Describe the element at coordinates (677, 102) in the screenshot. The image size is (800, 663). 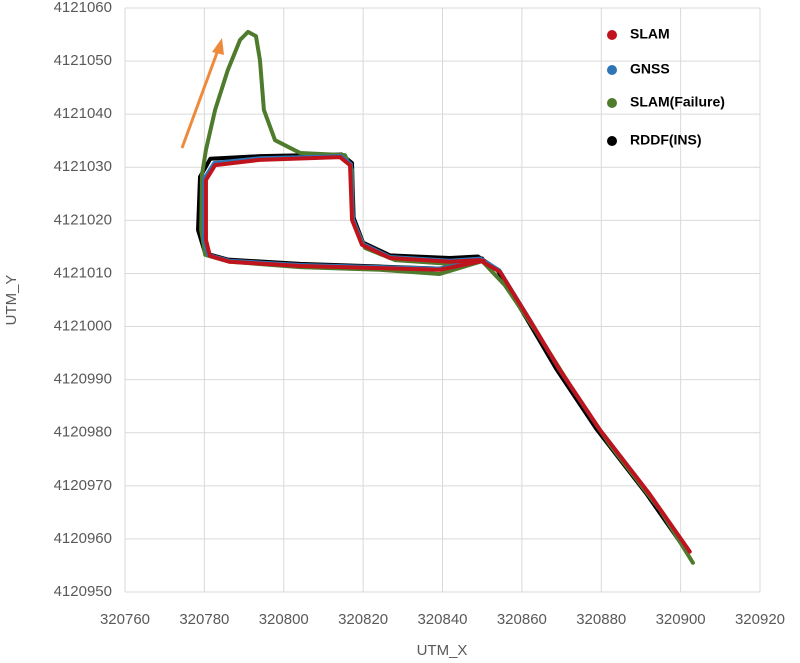
I see `legend-label: SLAM(Failure)` at that location.